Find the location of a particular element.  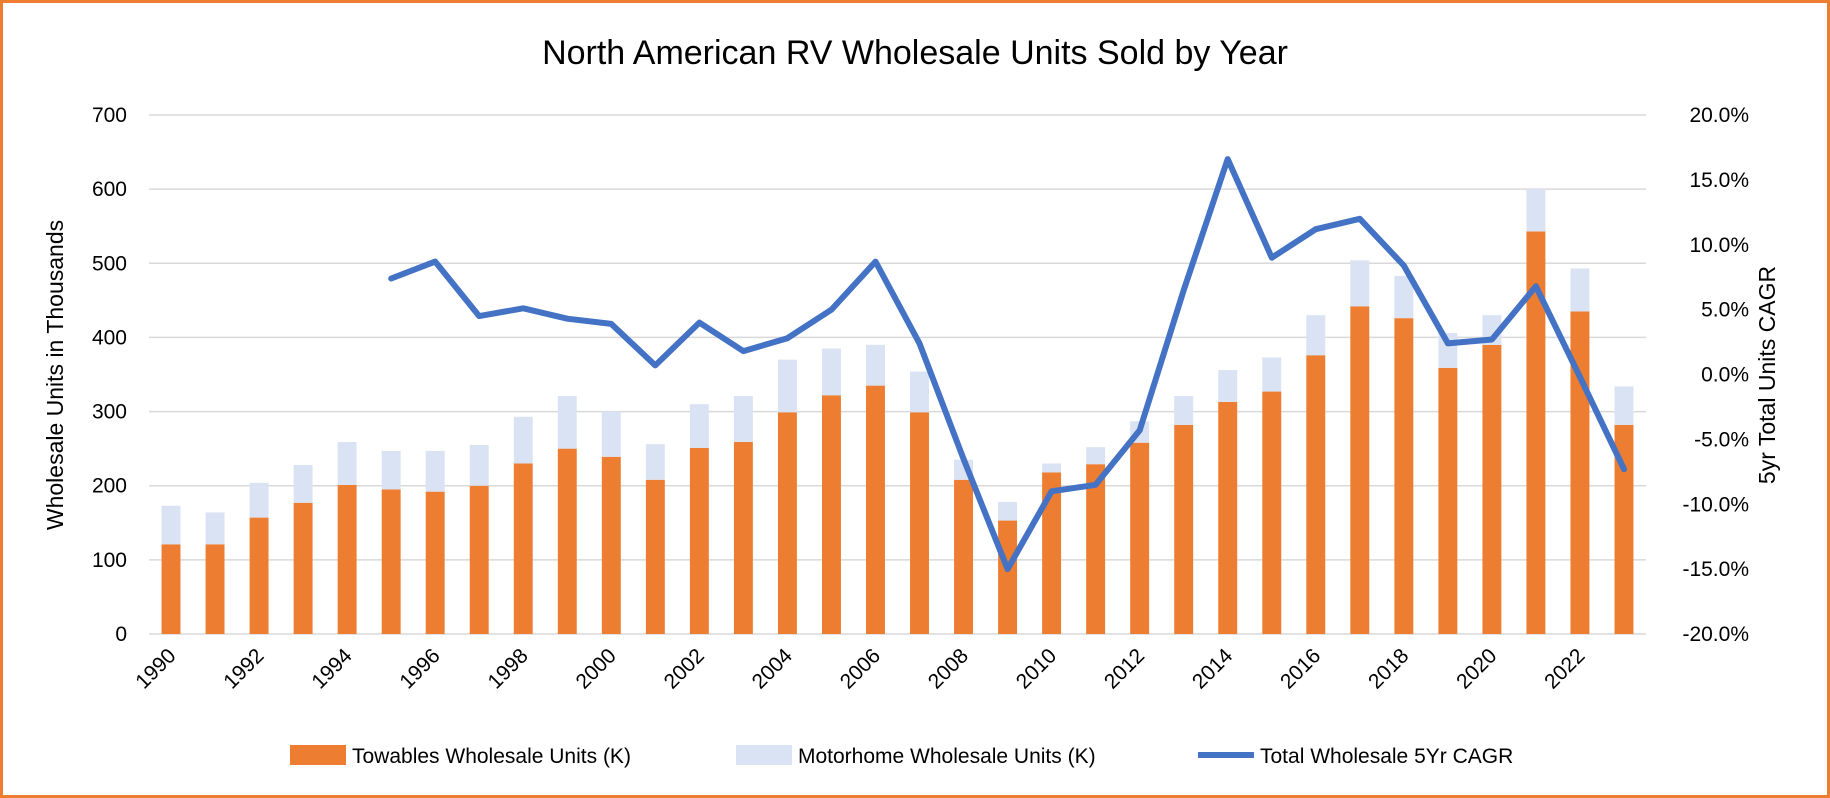

legend-motorhome-label: Motorhome Wholesale Units (K) is located at coordinates (947, 756).